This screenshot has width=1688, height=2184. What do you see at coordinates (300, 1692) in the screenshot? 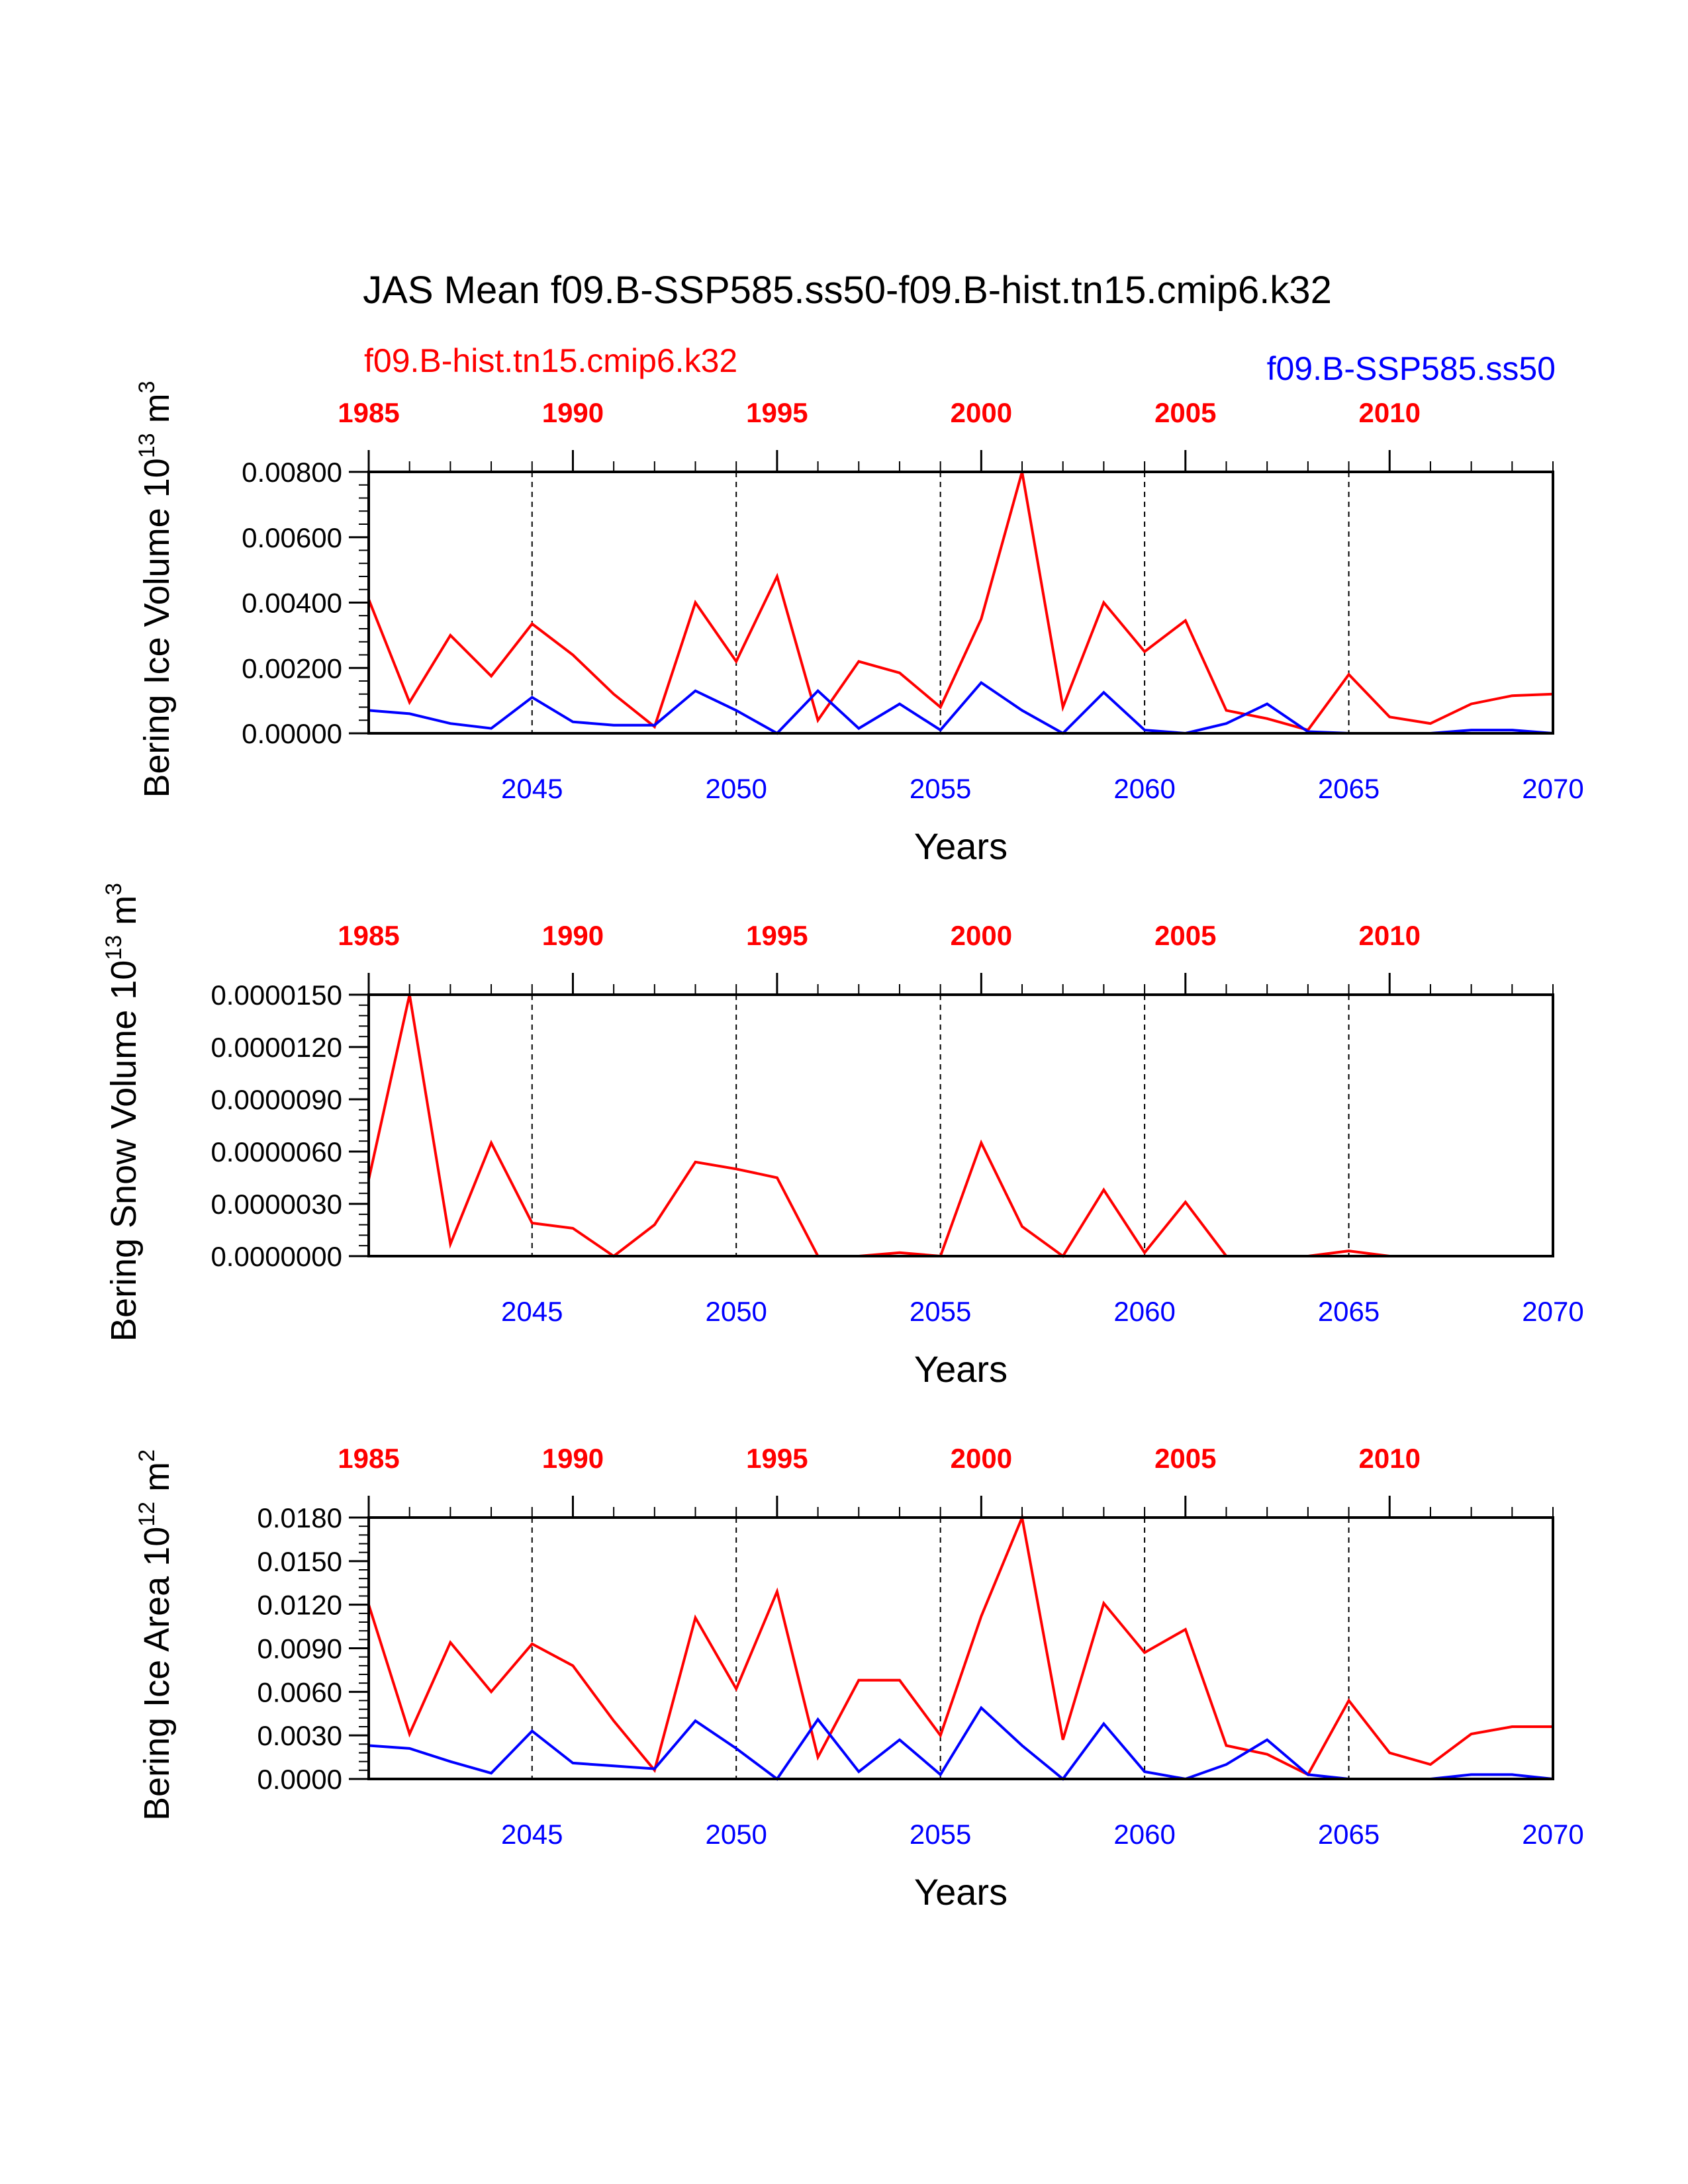
I see `y-tick-label: 0.0060` at bounding box center [300, 1692].